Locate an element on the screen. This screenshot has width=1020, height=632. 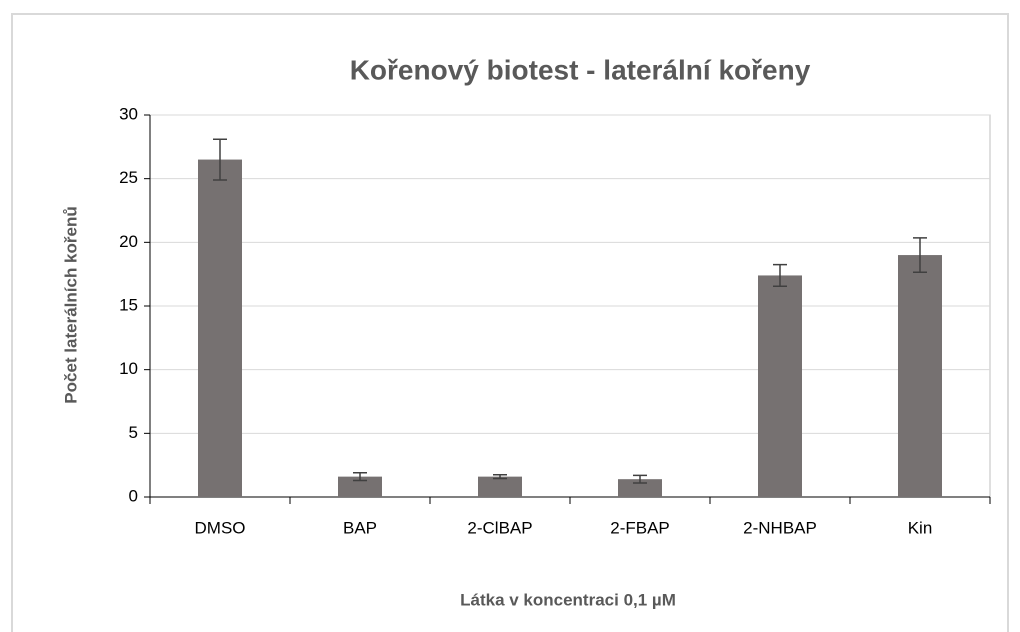
x-tick-label: 2-ClBAP is located at coordinates (499, 527).